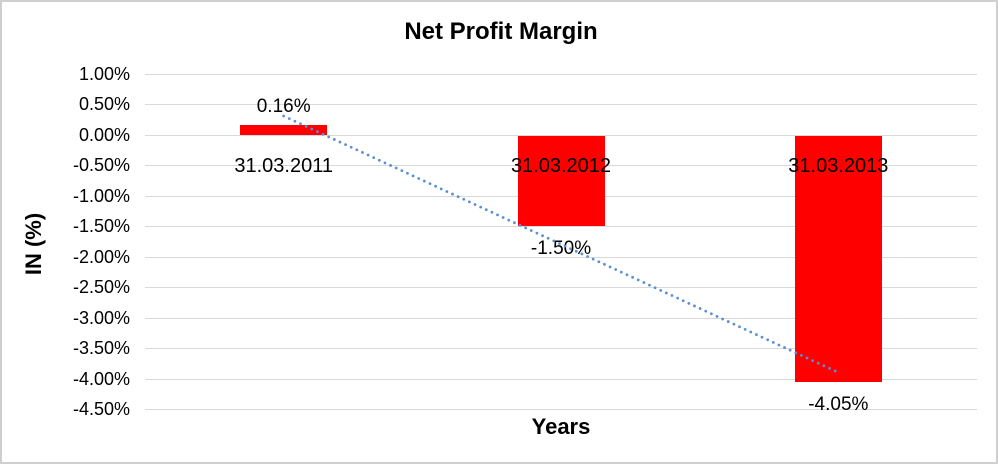 Image resolution: width=998 pixels, height=464 pixels. Describe the element at coordinates (104, 104) in the screenshot. I see `y-tick-label: 0.50%` at that location.